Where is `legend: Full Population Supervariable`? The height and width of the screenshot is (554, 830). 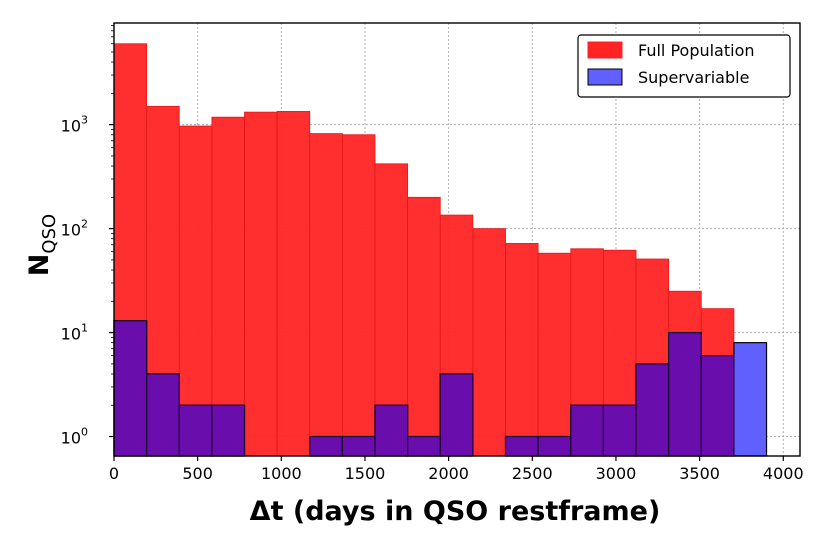
legend: Full Population Supervariable is located at coordinates (684, 66).